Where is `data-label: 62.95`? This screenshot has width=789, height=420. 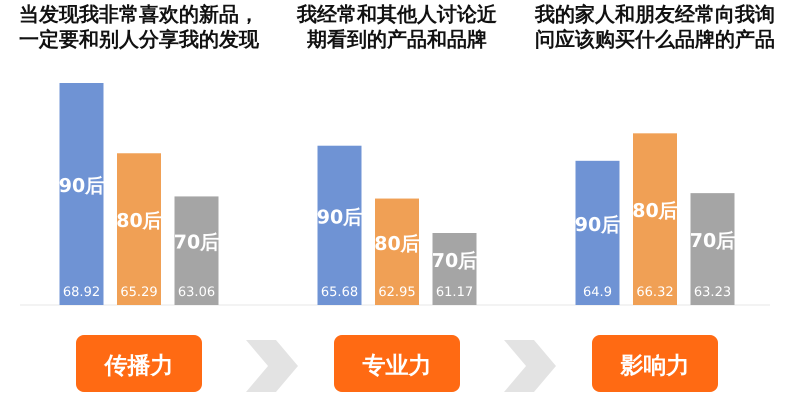 data-label: 62.95 is located at coordinates (397, 292).